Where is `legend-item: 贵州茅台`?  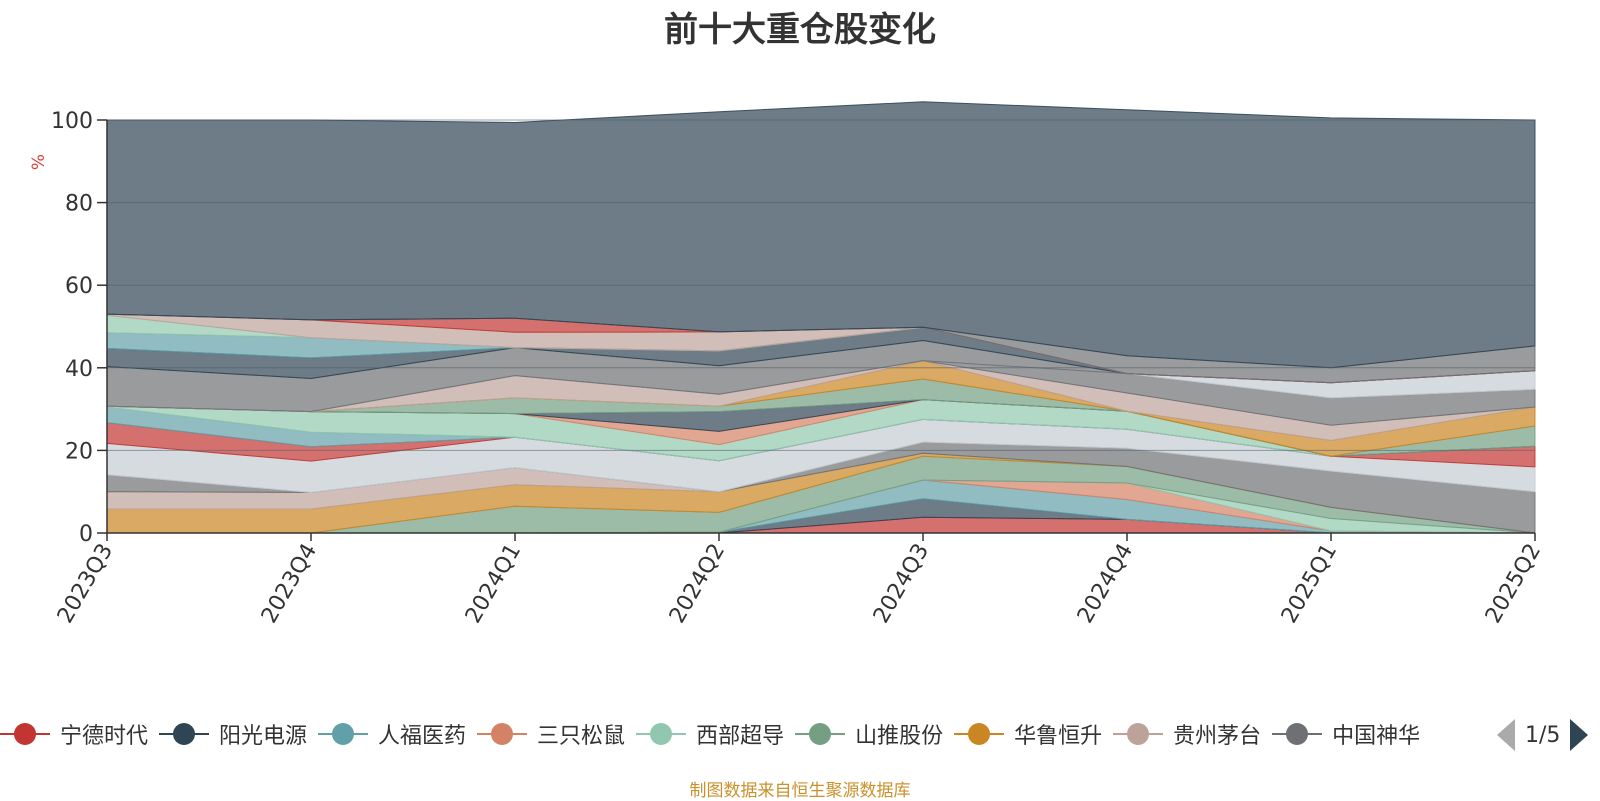
legend-item: 贵州茅台 is located at coordinates (1187, 734).